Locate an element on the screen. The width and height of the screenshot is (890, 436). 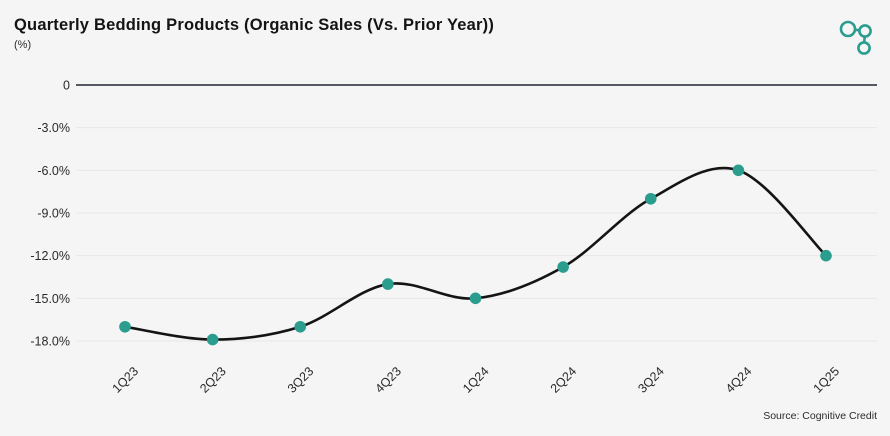
data-point-2Q24 is located at coordinates (563, 267).